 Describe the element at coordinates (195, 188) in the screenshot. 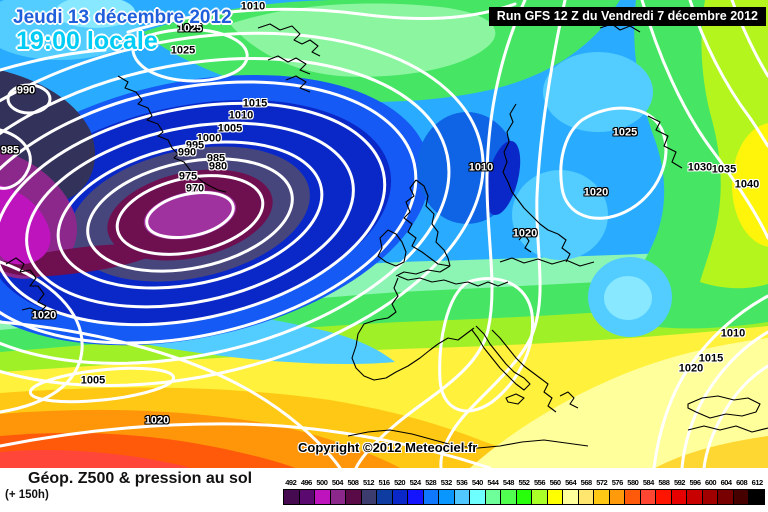

I see `pressure-label: 970` at that location.